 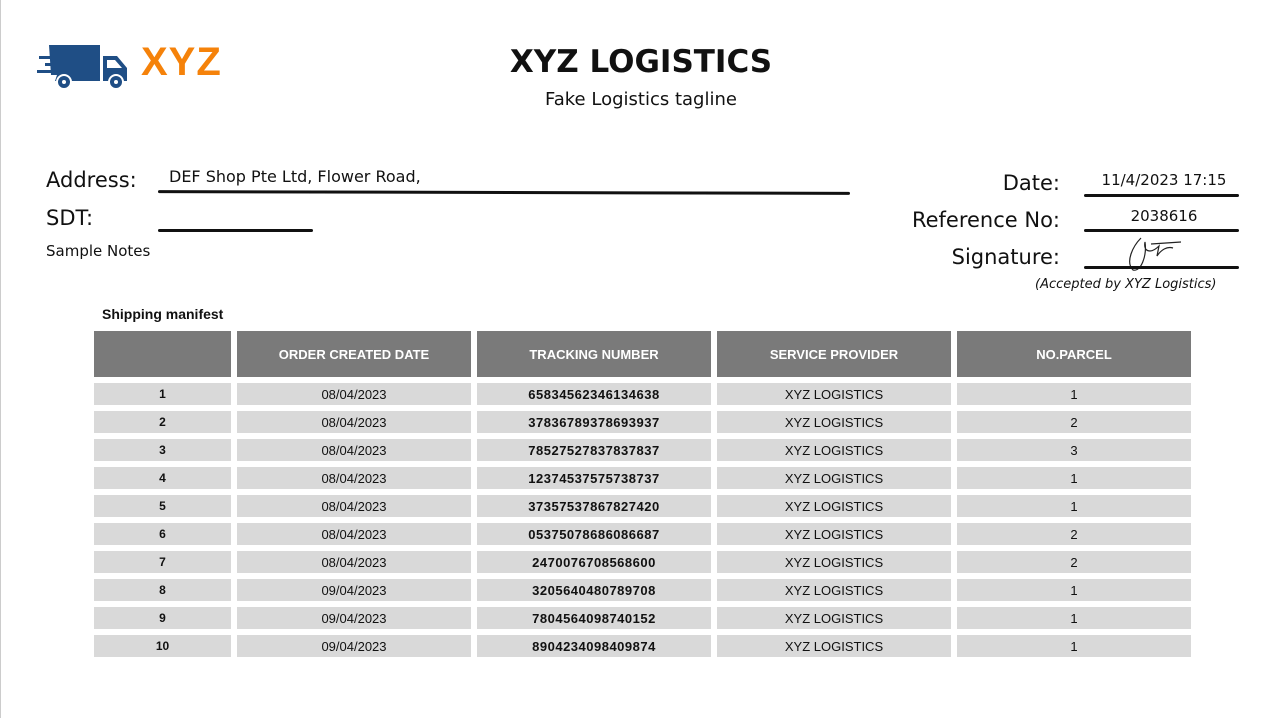 What do you see at coordinates (594, 354) in the screenshot?
I see `column-header: TRACKING NUMBER` at bounding box center [594, 354].